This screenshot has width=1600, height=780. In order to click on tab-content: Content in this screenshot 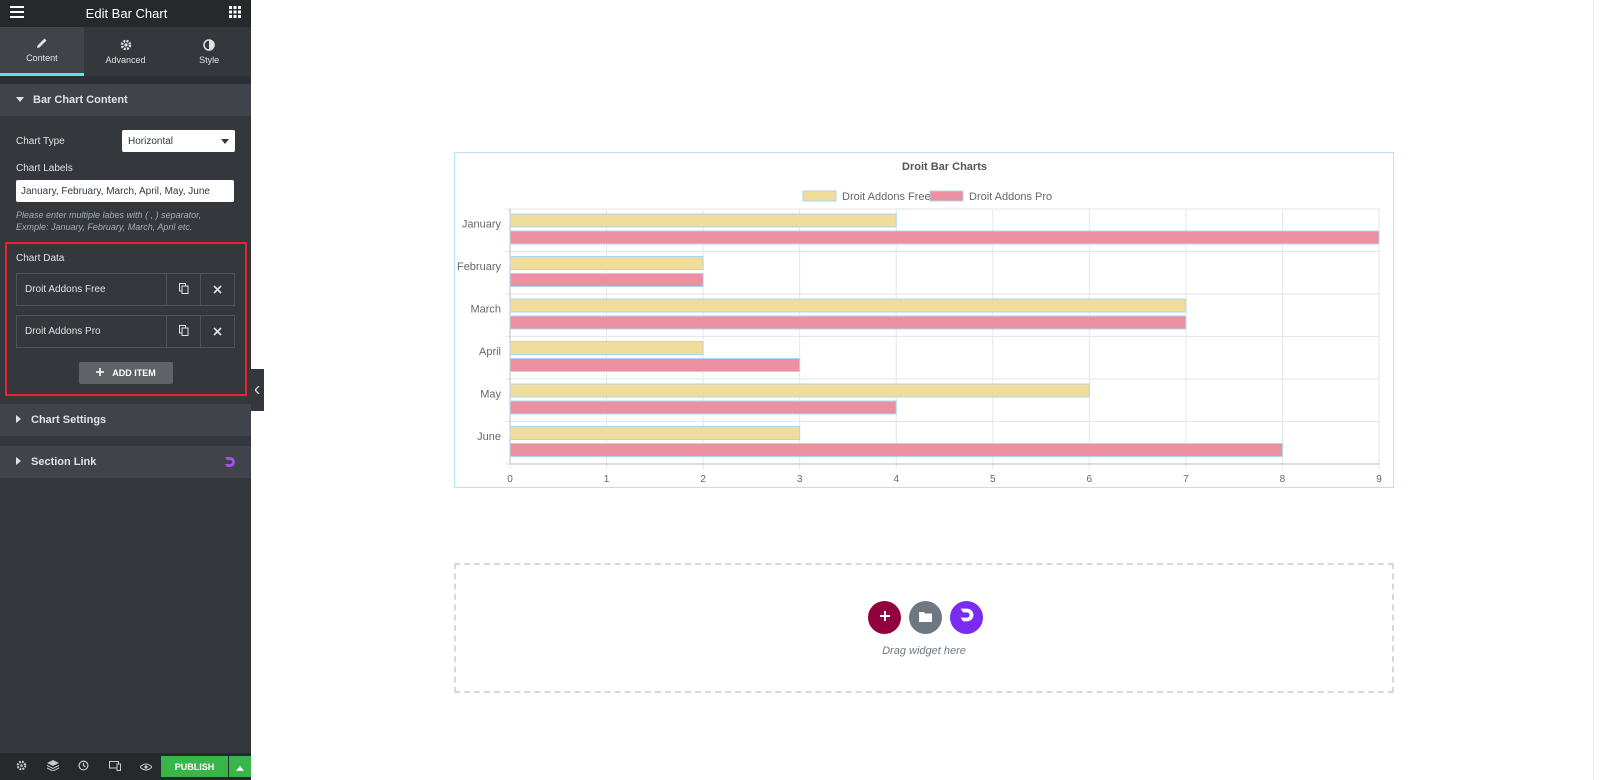, I will do `click(42, 51)`.